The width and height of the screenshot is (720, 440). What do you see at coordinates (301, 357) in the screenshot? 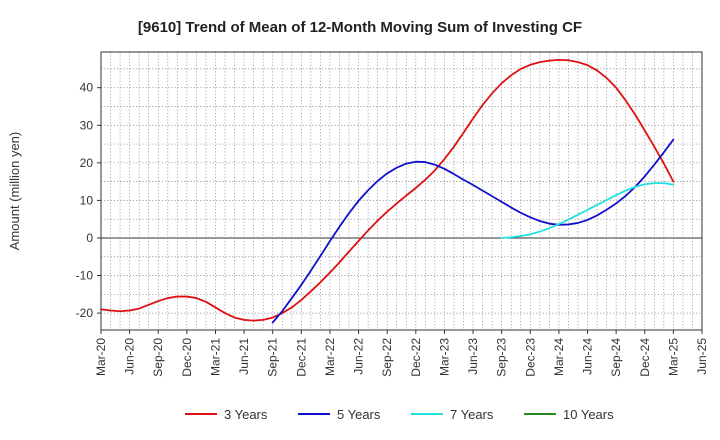
I see `x-tick-label: Dec-21` at bounding box center [301, 357].